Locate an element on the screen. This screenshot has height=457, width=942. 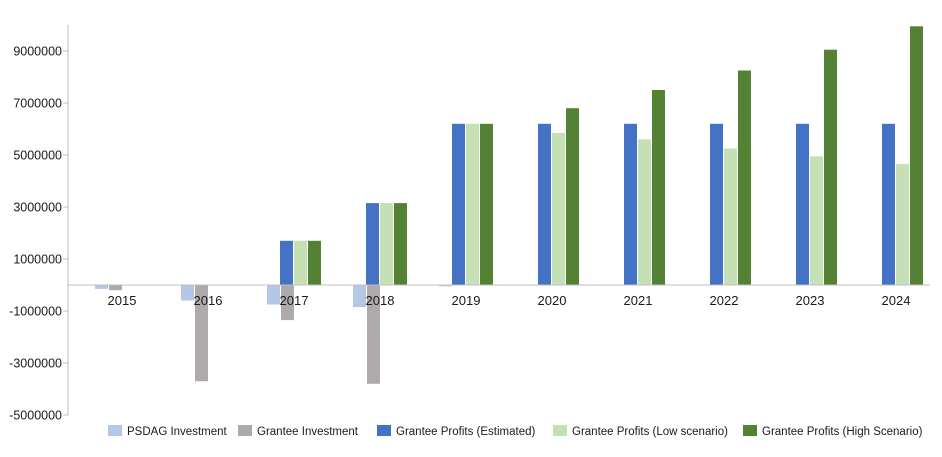
x-category-label: 2020 is located at coordinates (552, 300).